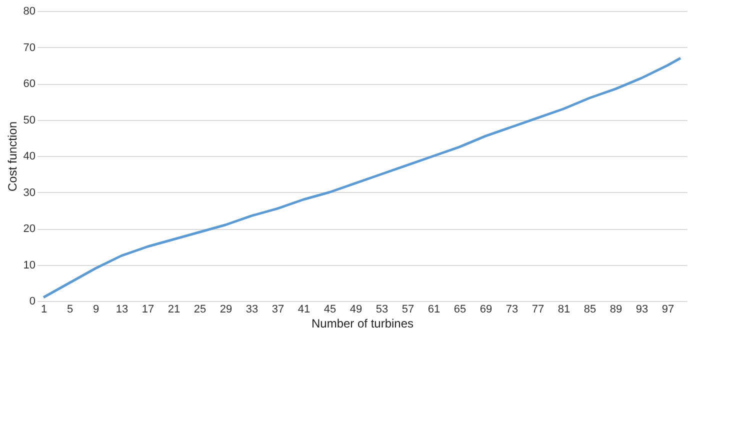  I want to click on y-tick-label: 0, so click(32, 302).